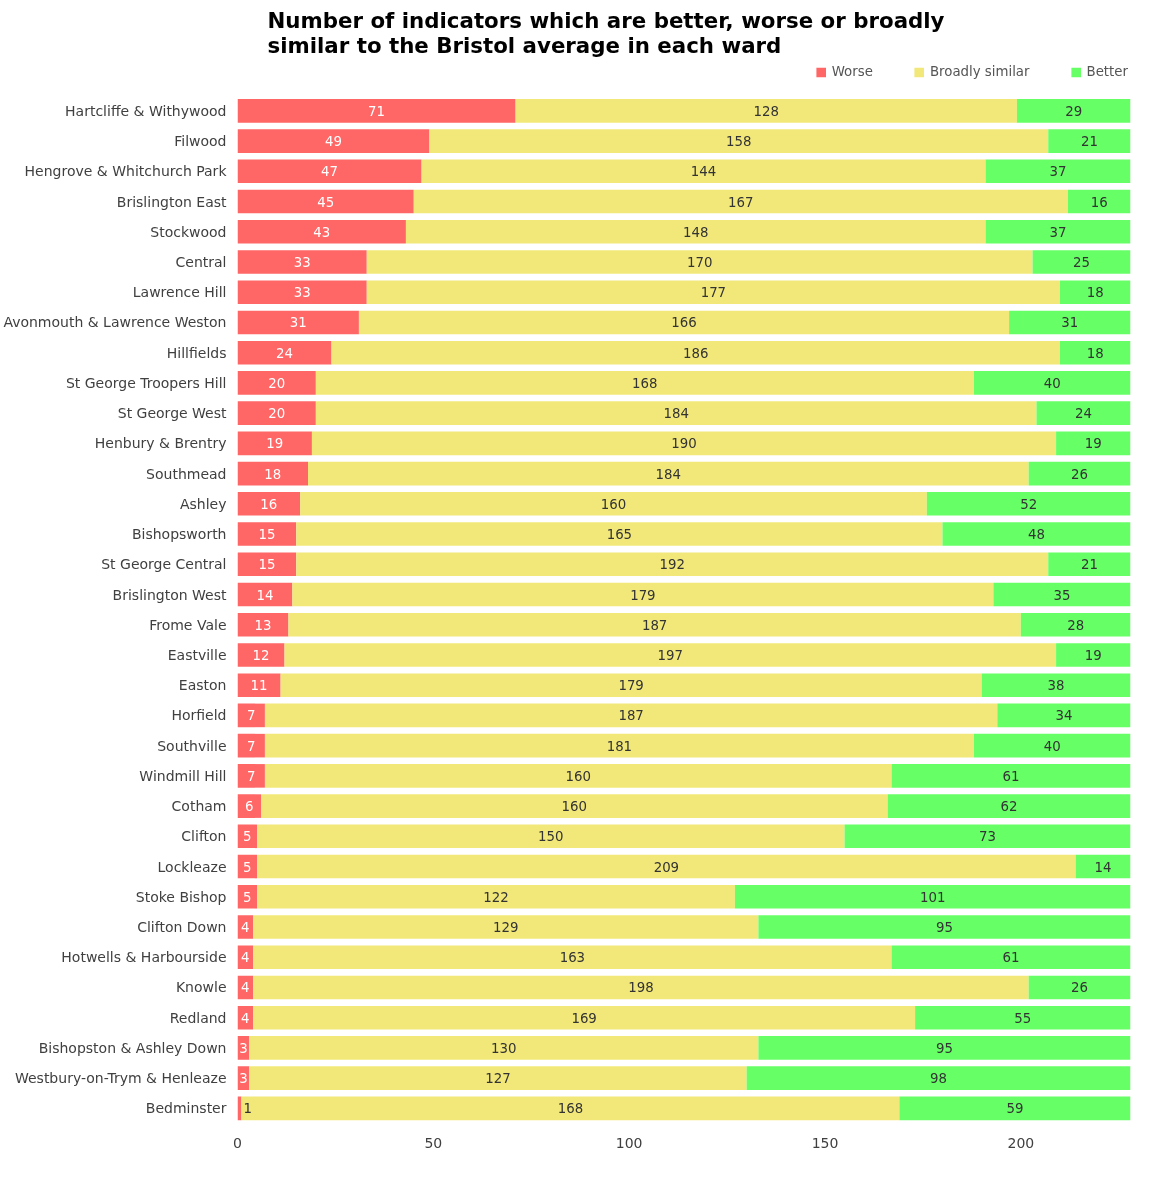 This screenshot has height=1178, width=1175. I want to click on data-label: 3, so click(243, 1048).